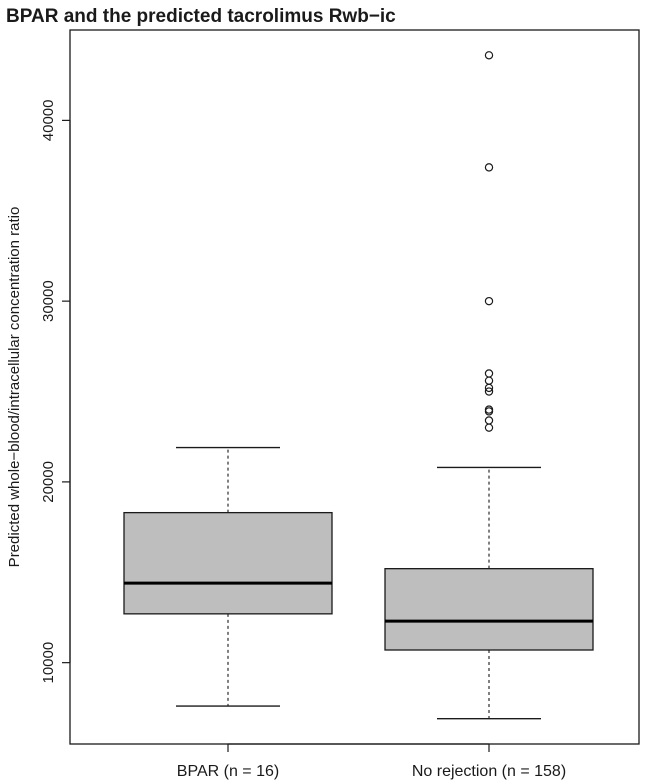 This screenshot has width=645, height=784. I want to click on x-tick-label: No rejection (n = 158), so click(489, 771).